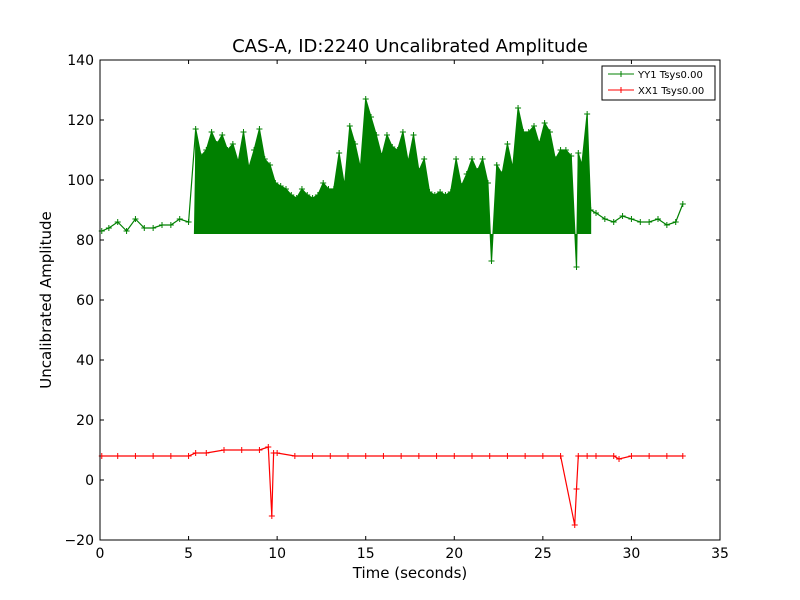 This screenshot has width=800, height=600. Describe the element at coordinates (366, 554) in the screenshot. I see `x-tick-label: 15` at that location.